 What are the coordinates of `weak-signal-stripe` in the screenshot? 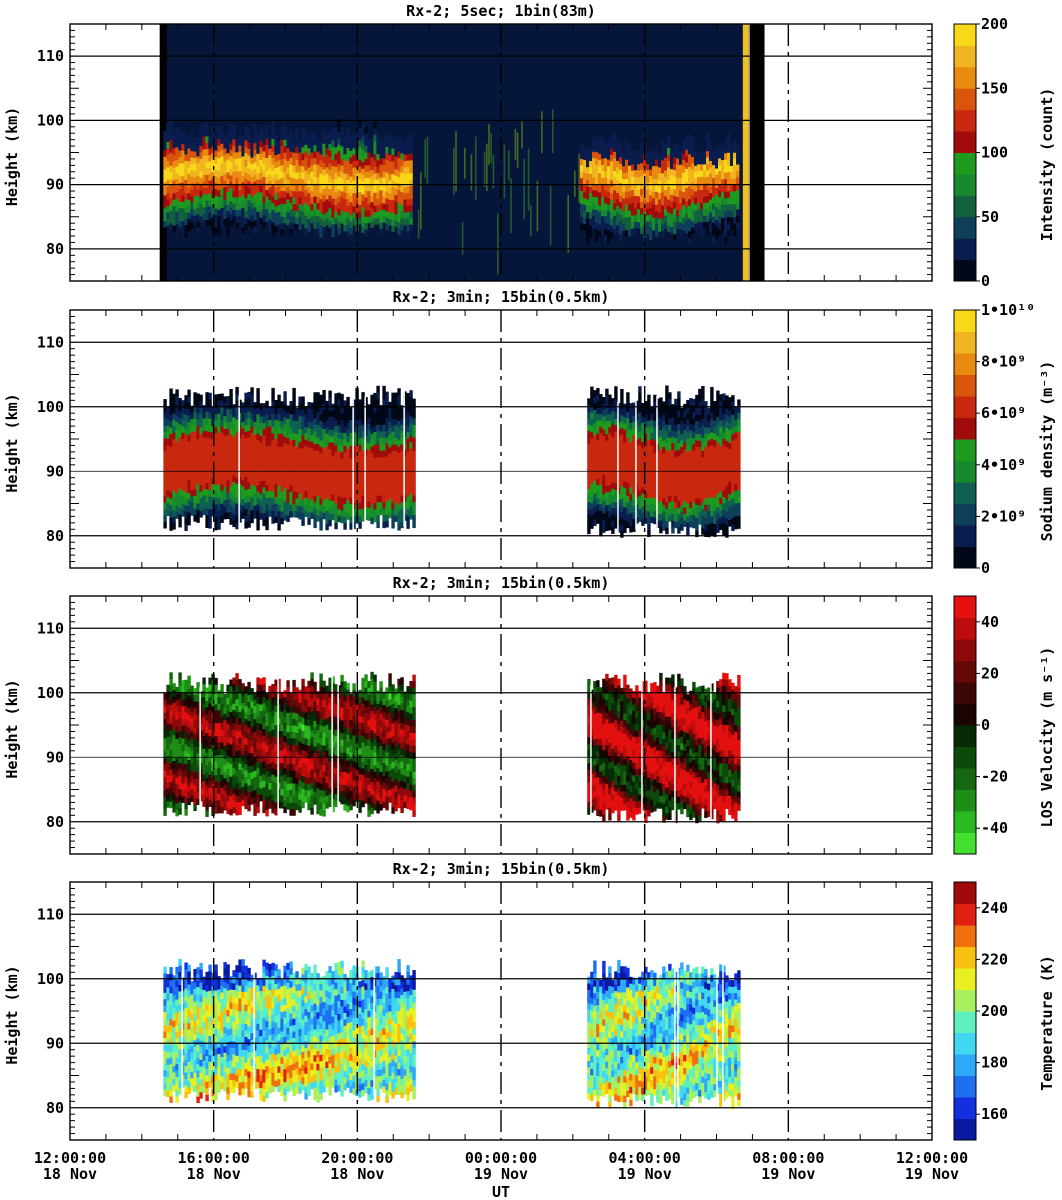 It's located at (509, 165).